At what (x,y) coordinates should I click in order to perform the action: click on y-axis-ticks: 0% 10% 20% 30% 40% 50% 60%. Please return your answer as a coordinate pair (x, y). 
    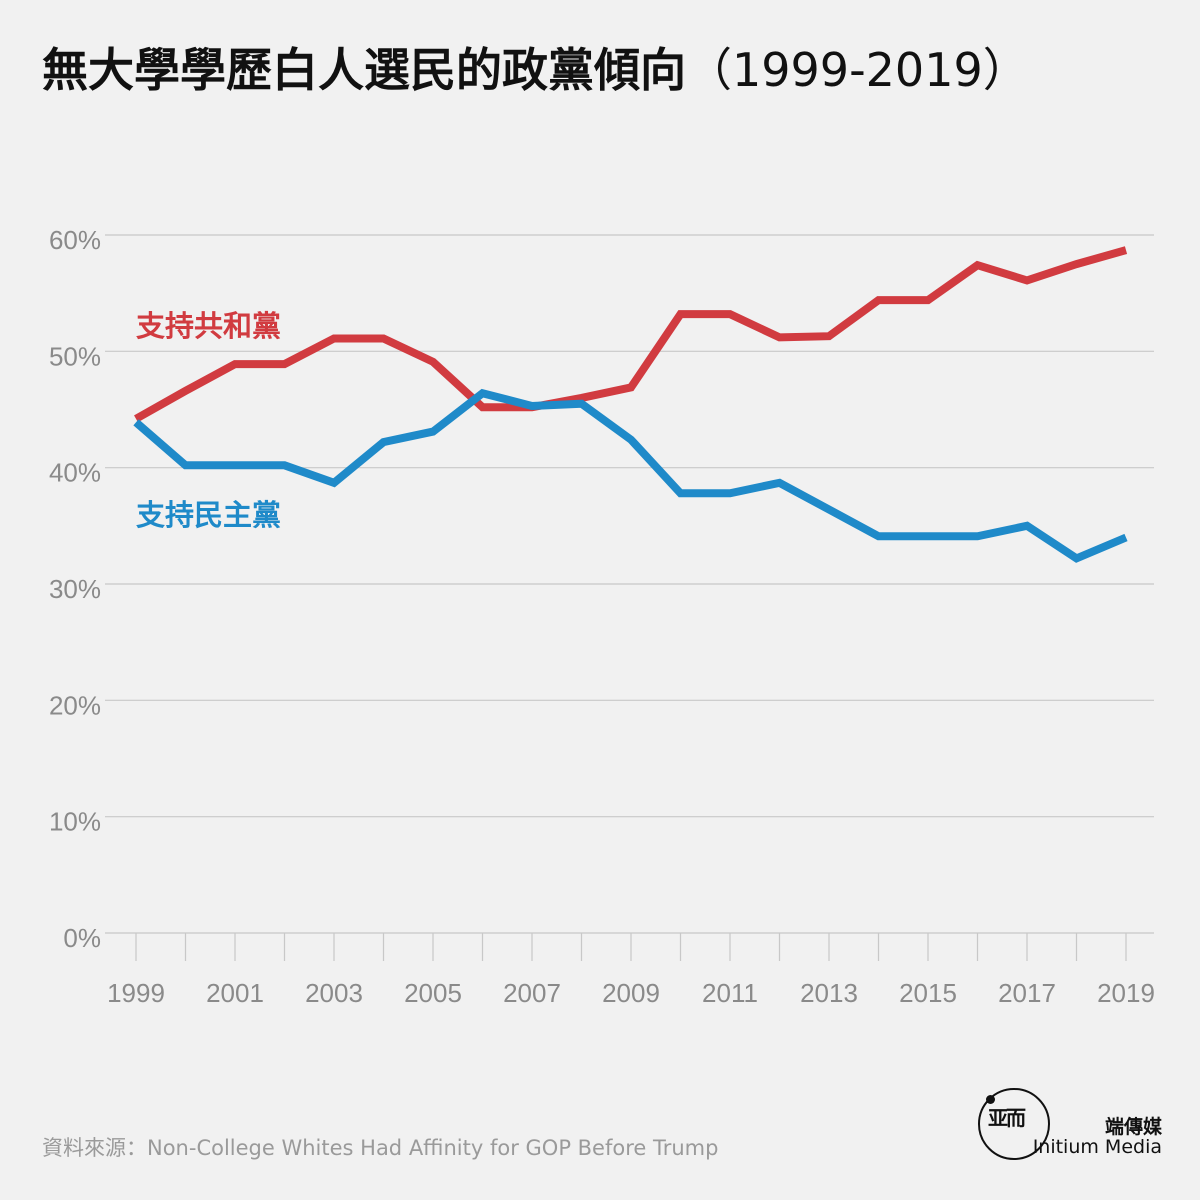
    Looking at the image, I should click on (75, 589).